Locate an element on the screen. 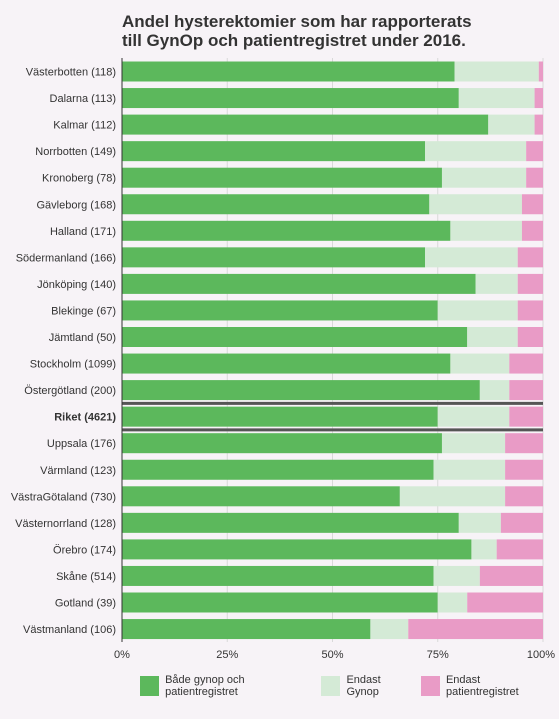 The image size is (559, 719). category-label: Uppsala (176) is located at coordinates (81, 444).